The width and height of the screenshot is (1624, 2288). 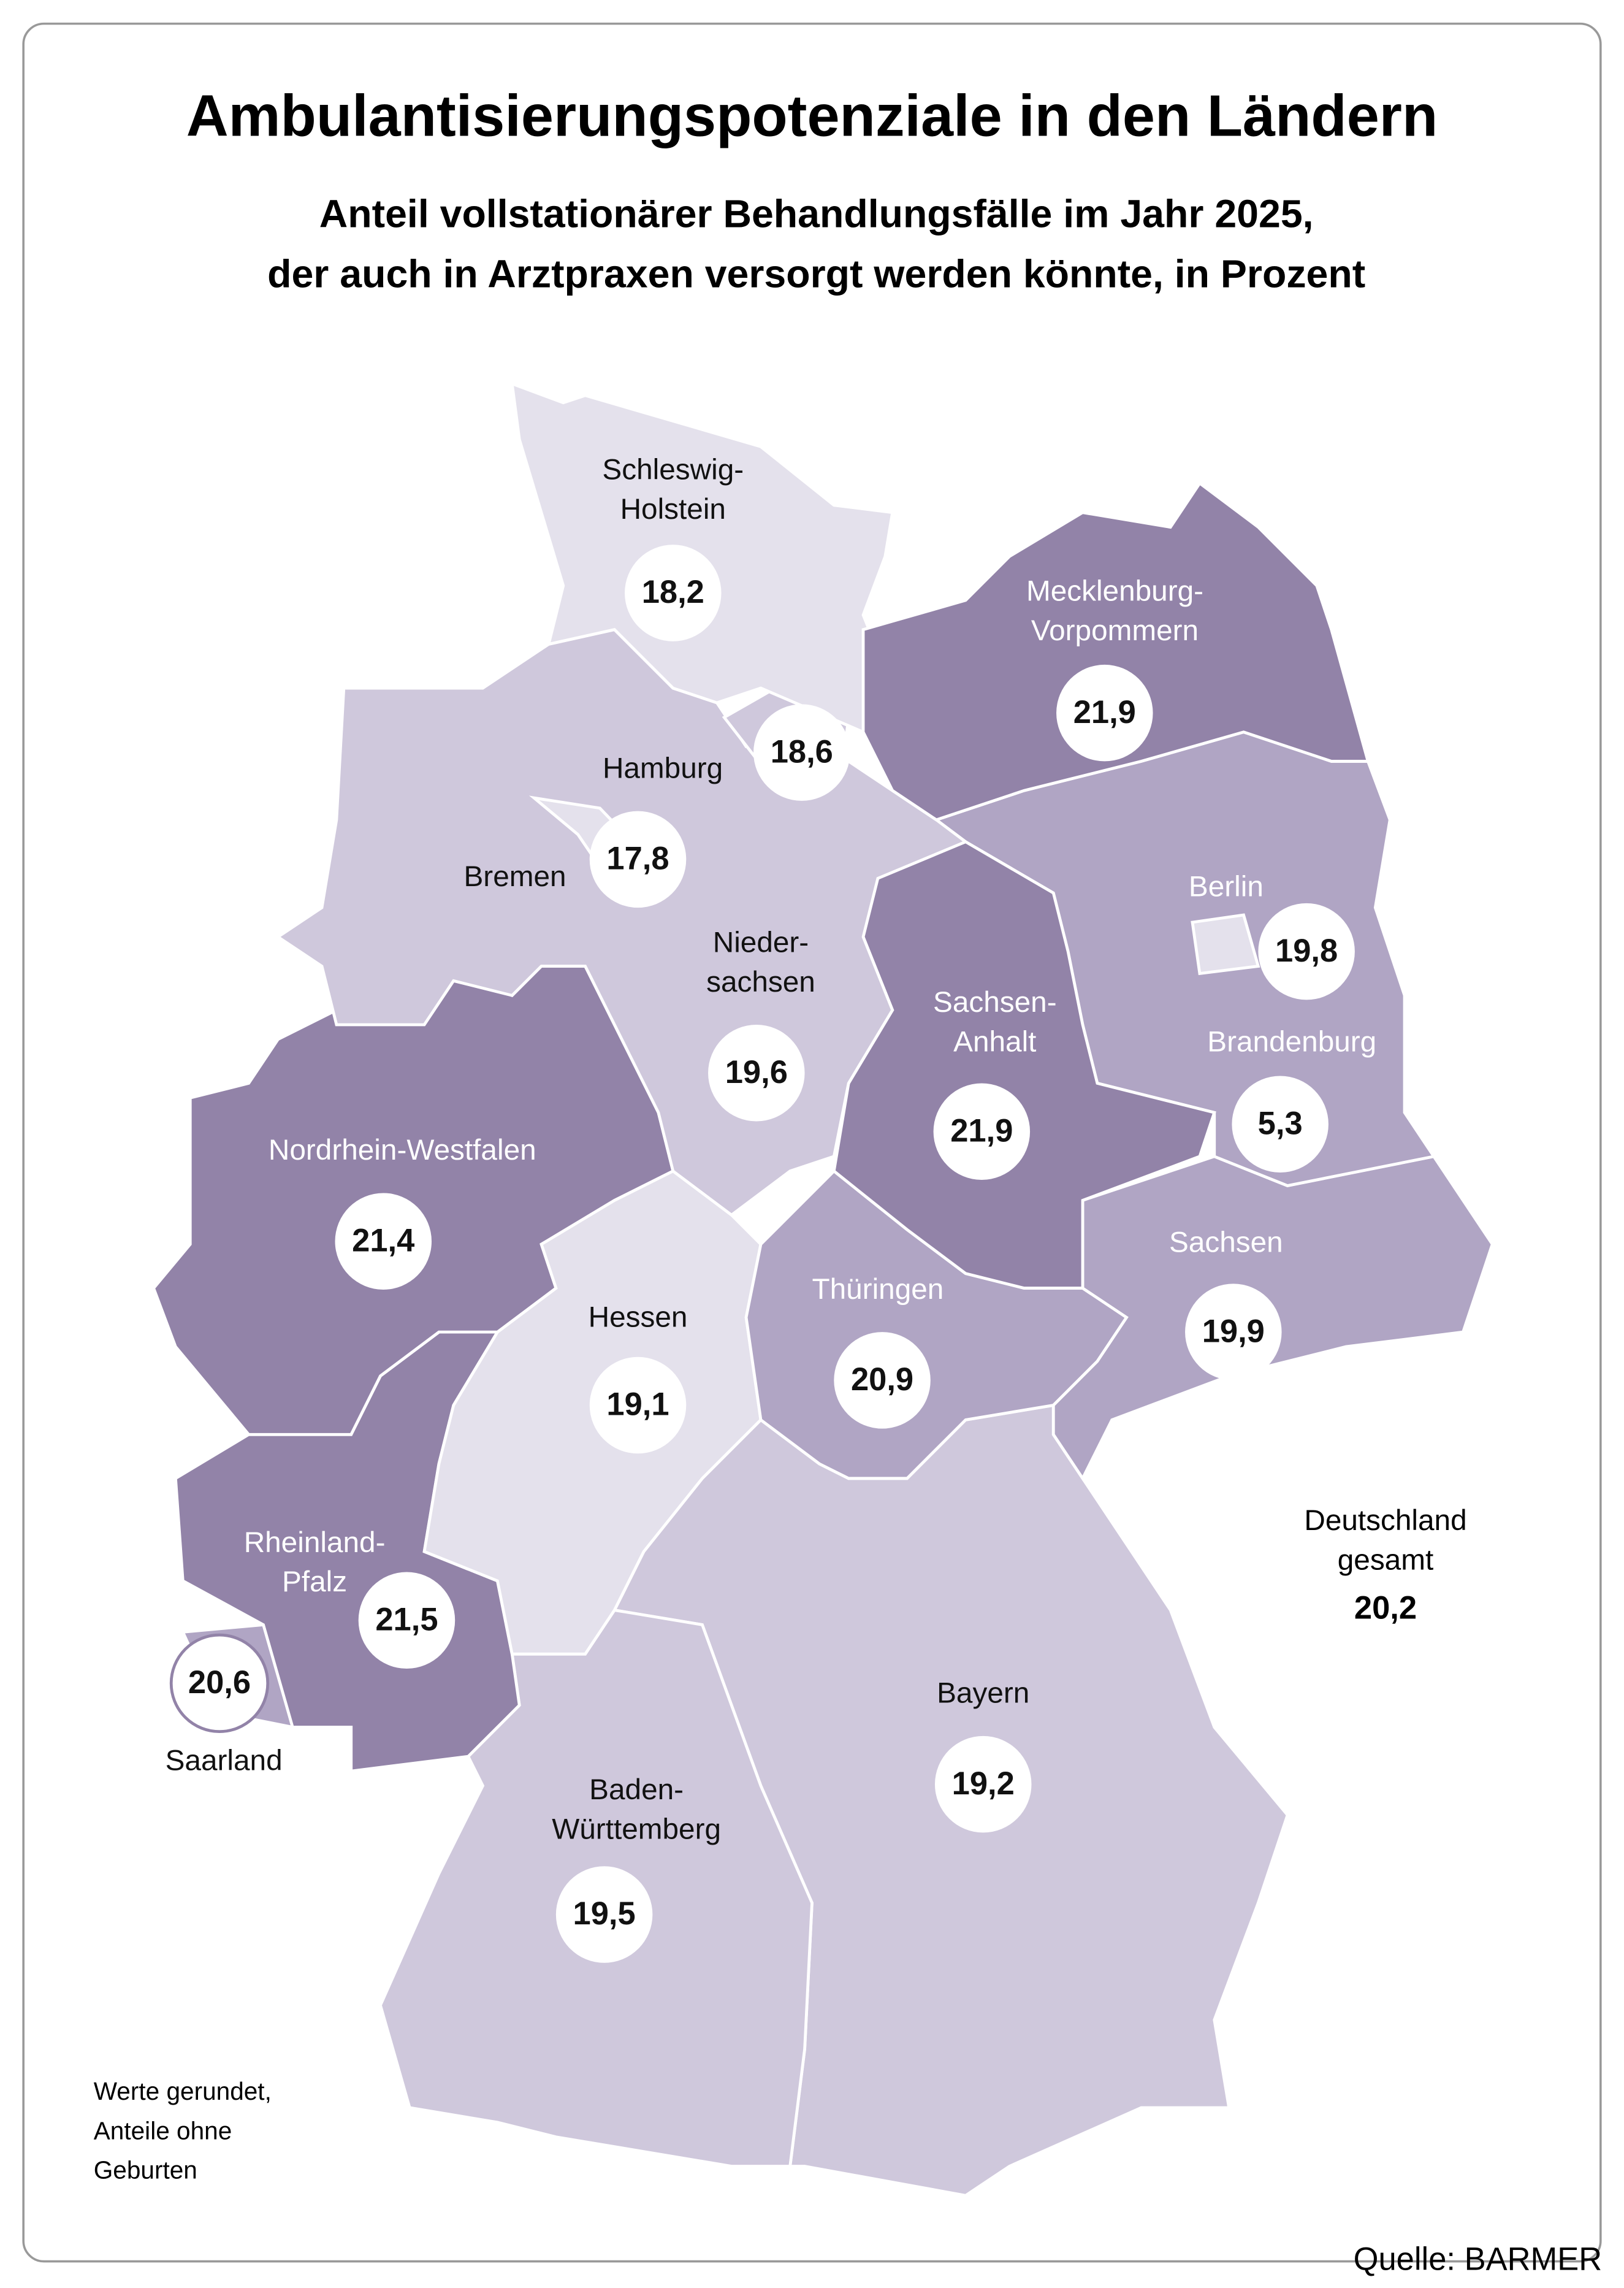 I want to click on state-name: Rheinland-, so click(x=315, y=1542).